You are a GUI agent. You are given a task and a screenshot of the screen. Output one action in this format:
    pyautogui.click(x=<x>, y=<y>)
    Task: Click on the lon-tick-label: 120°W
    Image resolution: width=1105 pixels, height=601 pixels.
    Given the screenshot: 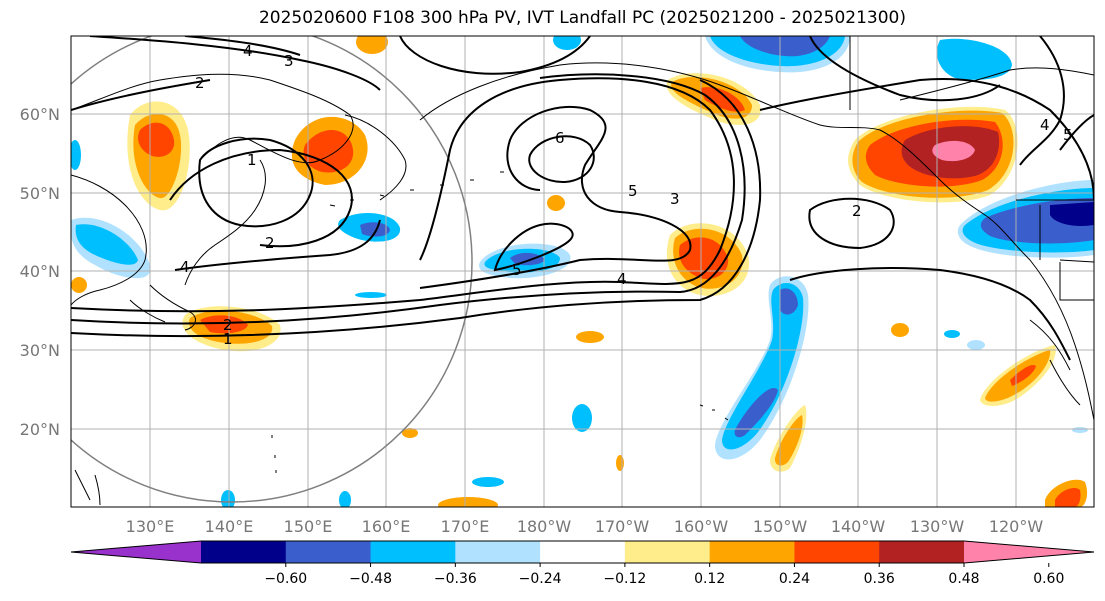 What is the action you would take?
    pyautogui.click(x=1016, y=526)
    